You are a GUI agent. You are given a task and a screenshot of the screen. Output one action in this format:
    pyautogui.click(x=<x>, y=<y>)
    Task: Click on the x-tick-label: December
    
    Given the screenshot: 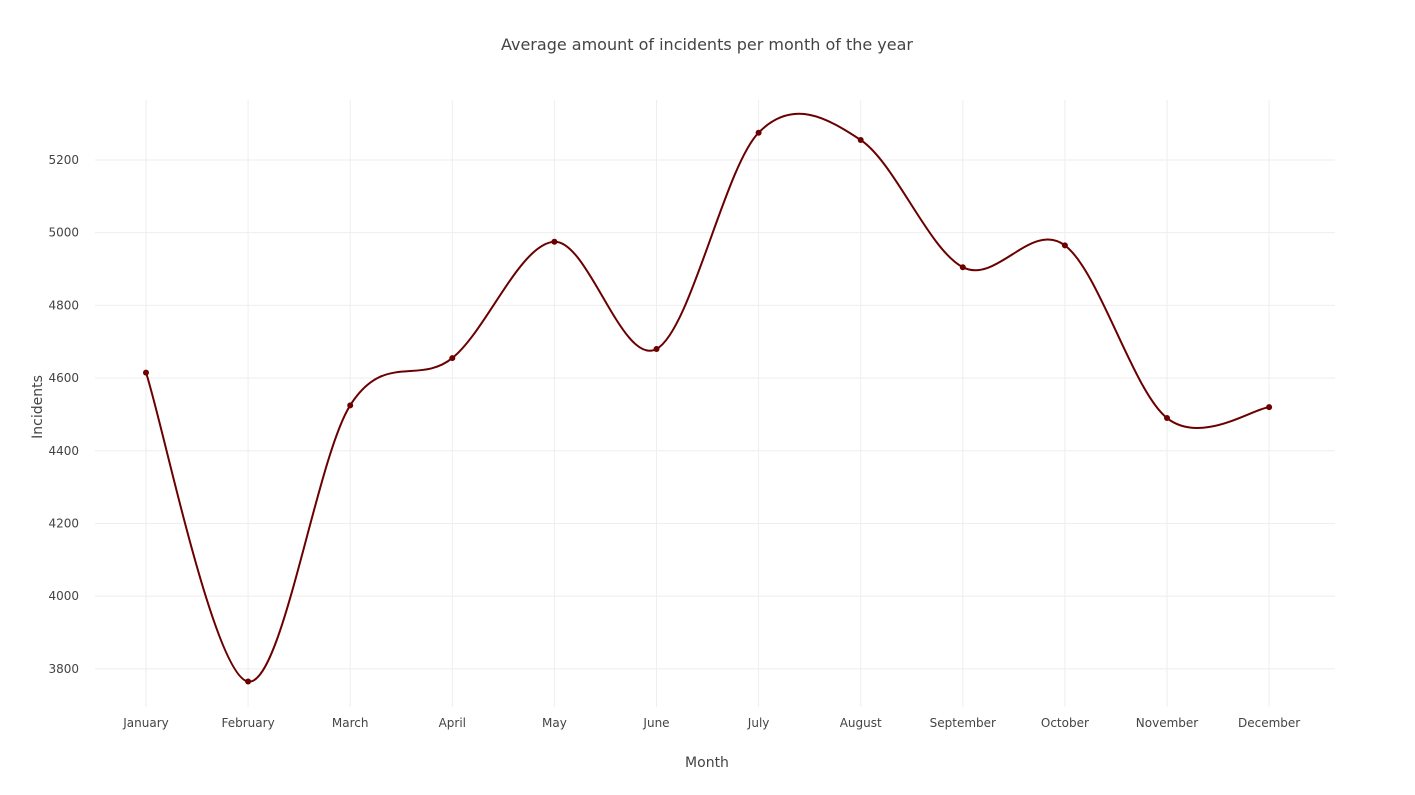 What is the action you would take?
    pyautogui.click(x=1269, y=723)
    